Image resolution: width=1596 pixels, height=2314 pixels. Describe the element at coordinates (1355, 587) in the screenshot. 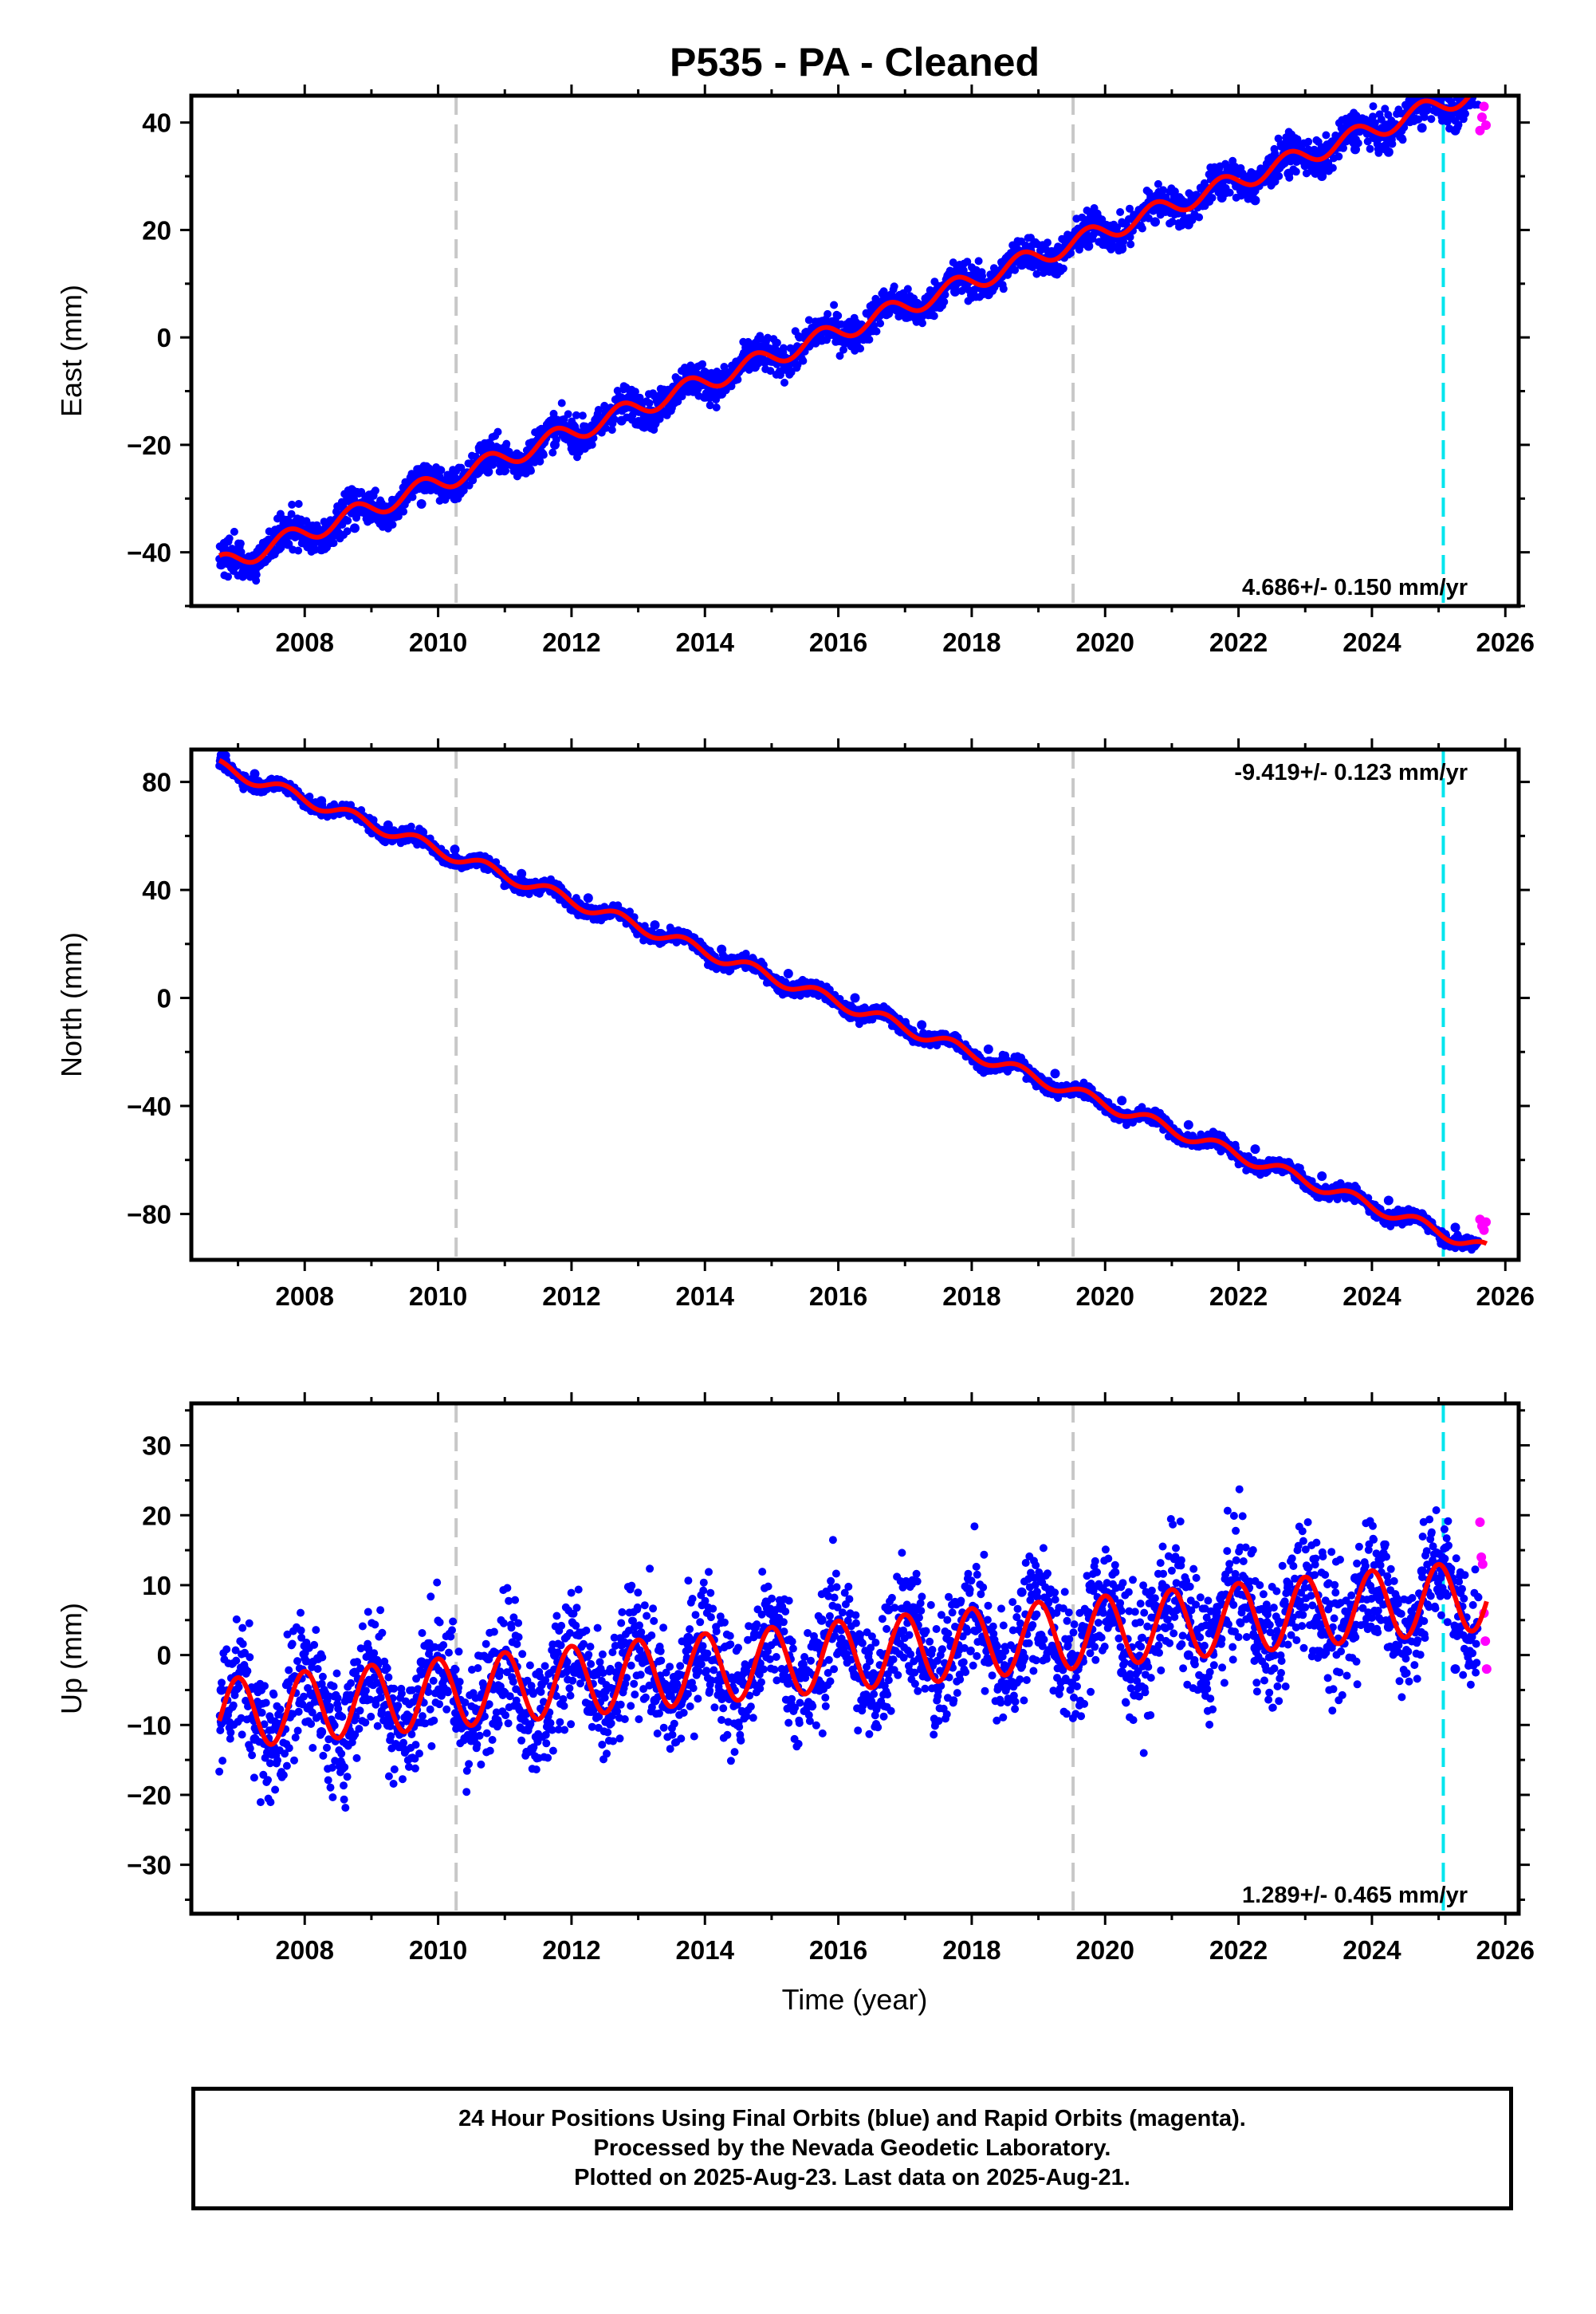

I see `velocity-rate-label: 4.686+/- 0.150 mm/yr` at that location.